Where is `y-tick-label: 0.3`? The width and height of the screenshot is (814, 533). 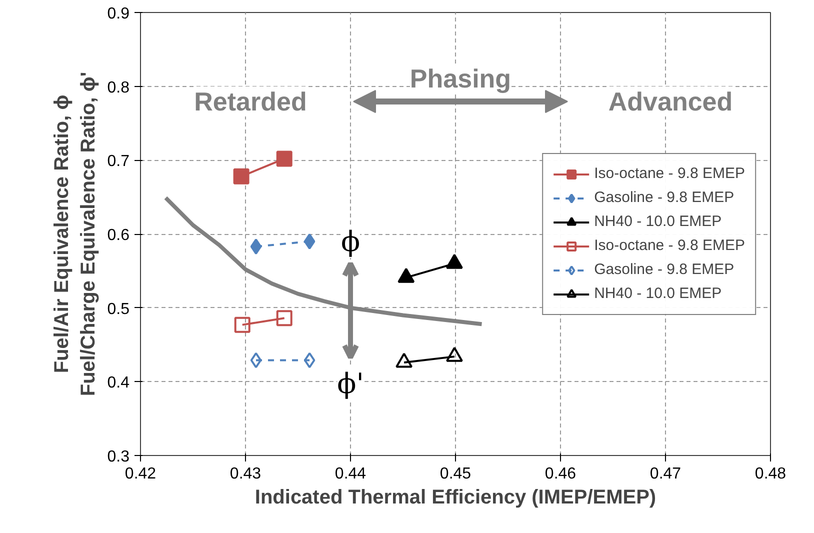
y-tick-label: 0.3 is located at coordinates (118, 457).